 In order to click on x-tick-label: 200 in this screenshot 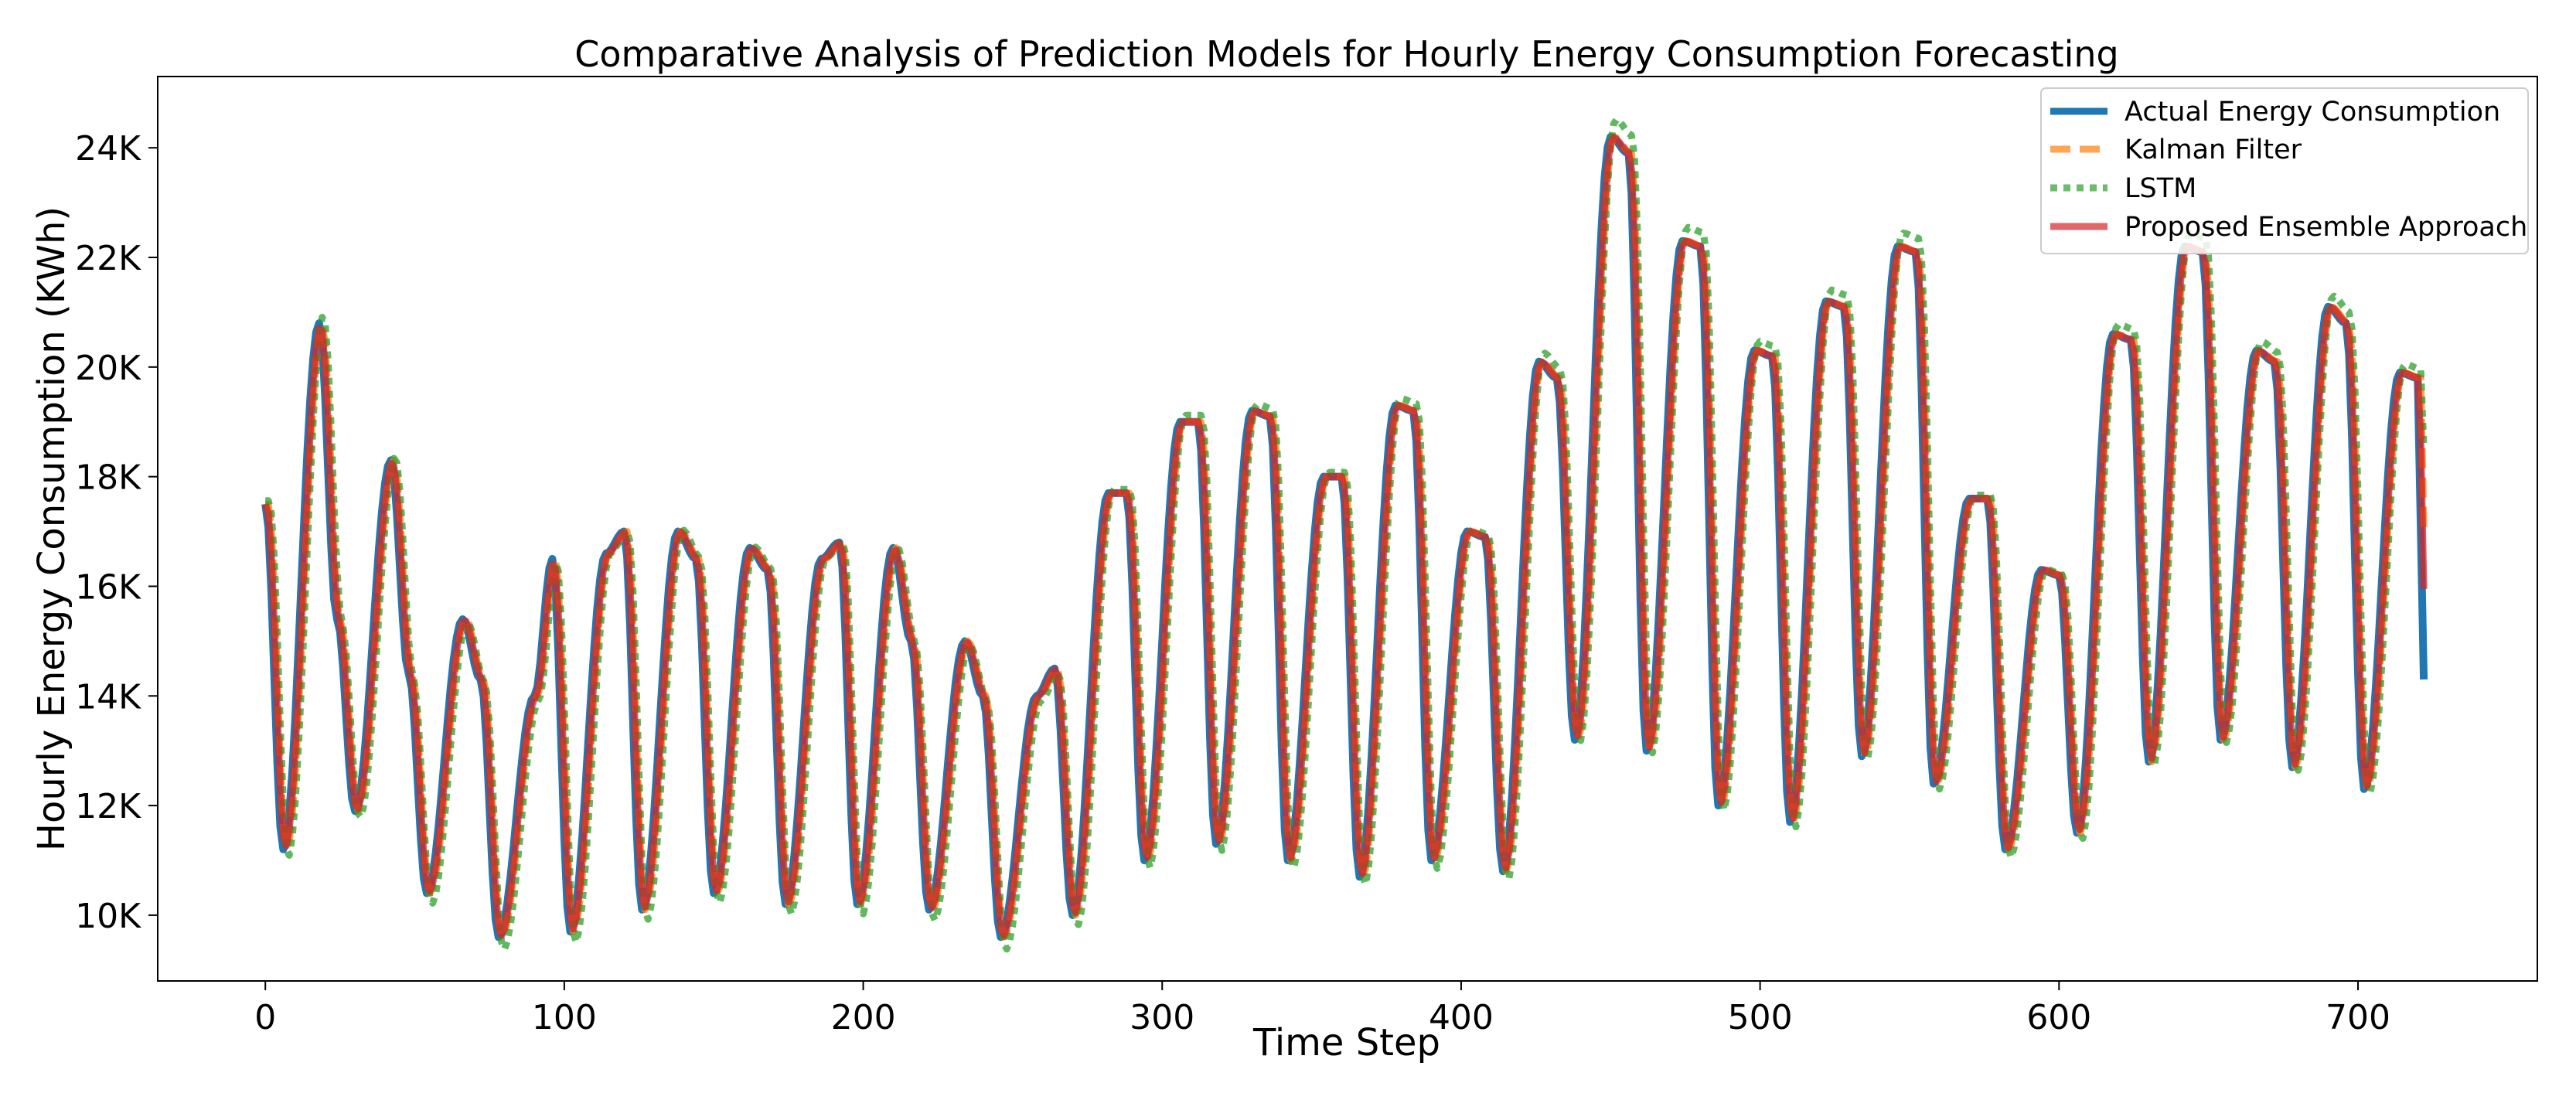, I will do `click(863, 1017)`.